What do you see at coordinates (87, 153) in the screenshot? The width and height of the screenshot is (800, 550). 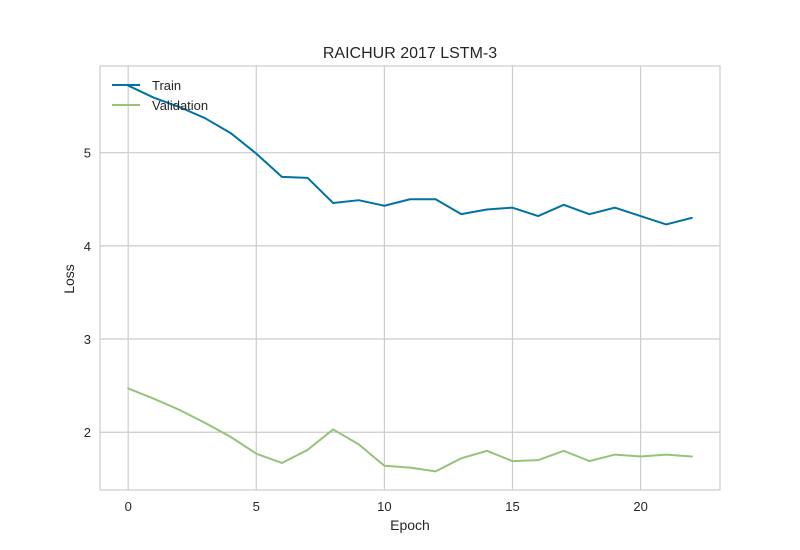 I see `y-tick-label: 5` at bounding box center [87, 153].